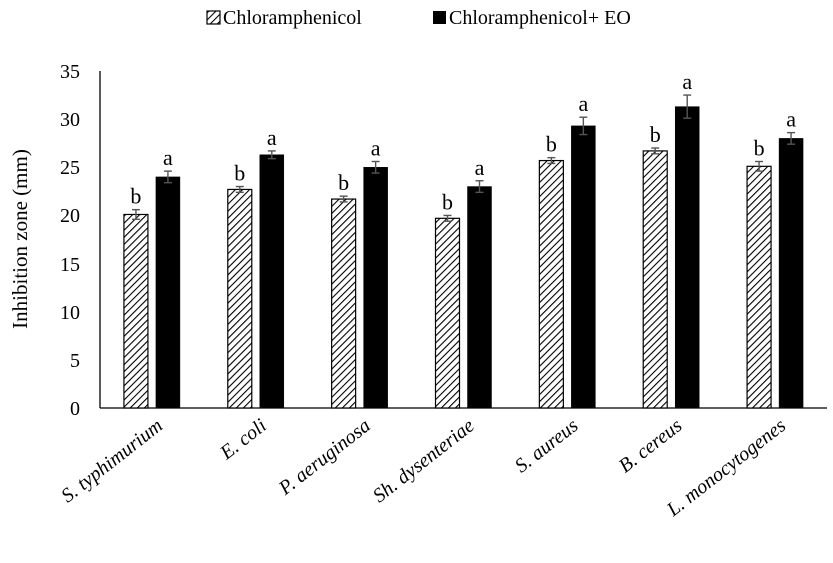  Describe the element at coordinates (70, 216) in the screenshot. I see `y-tick-label: 20` at that location.